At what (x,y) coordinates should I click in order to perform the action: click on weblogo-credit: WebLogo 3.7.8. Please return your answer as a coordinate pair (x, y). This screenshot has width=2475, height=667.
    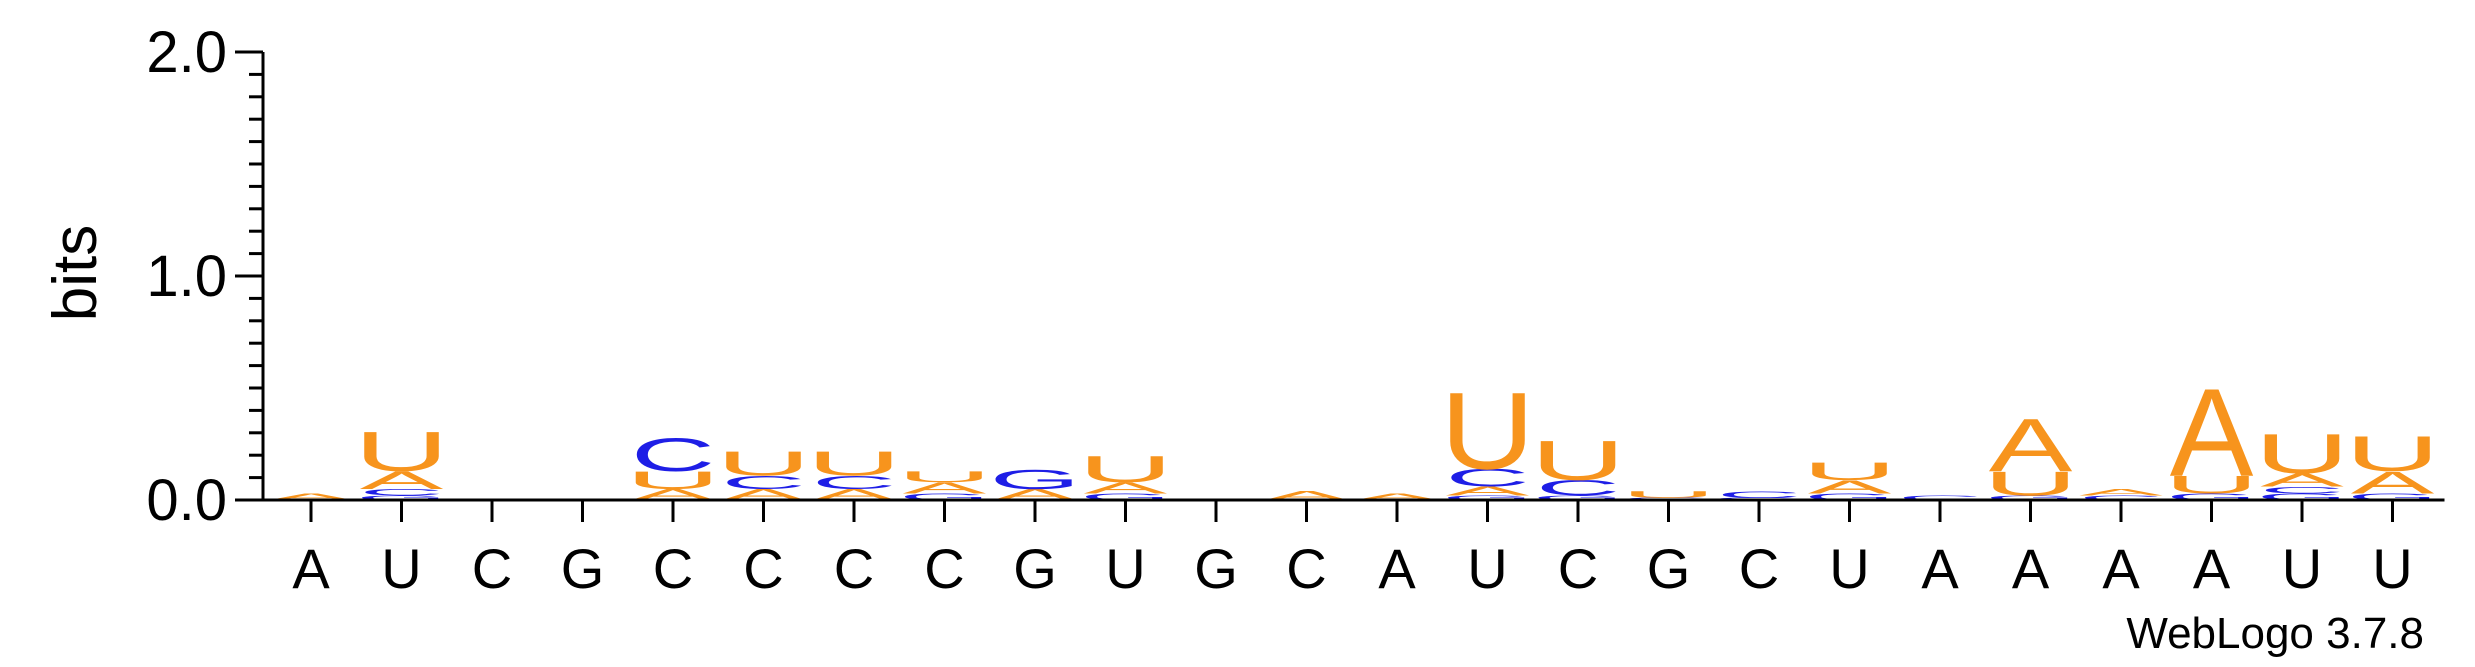
    Looking at the image, I should click on (2275, 633).